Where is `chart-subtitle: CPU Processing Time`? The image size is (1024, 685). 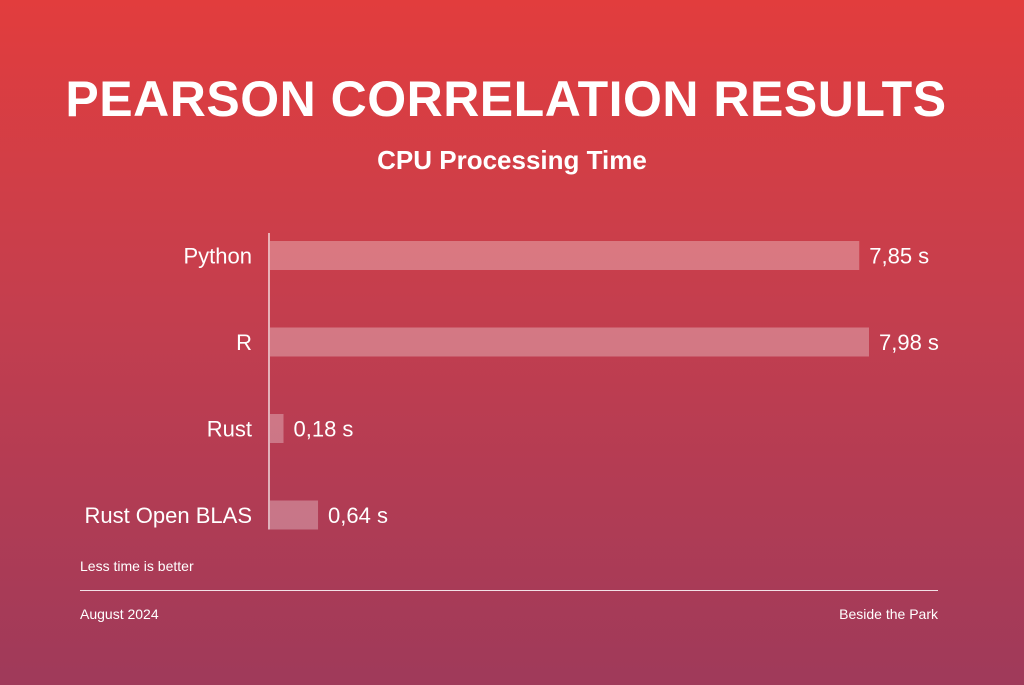
chart-subtitle: CPU Processing Time is located at coordinates (512, 160).